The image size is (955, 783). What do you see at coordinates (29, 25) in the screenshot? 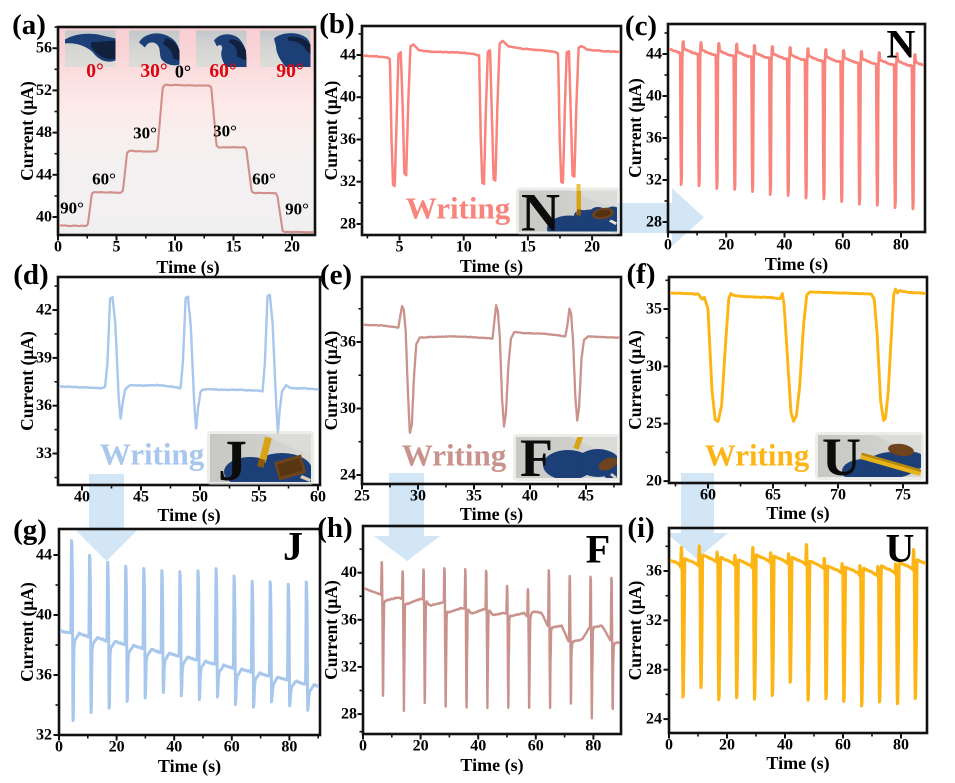
I see `svg-text: (a)` at bounding box center [29, 25].